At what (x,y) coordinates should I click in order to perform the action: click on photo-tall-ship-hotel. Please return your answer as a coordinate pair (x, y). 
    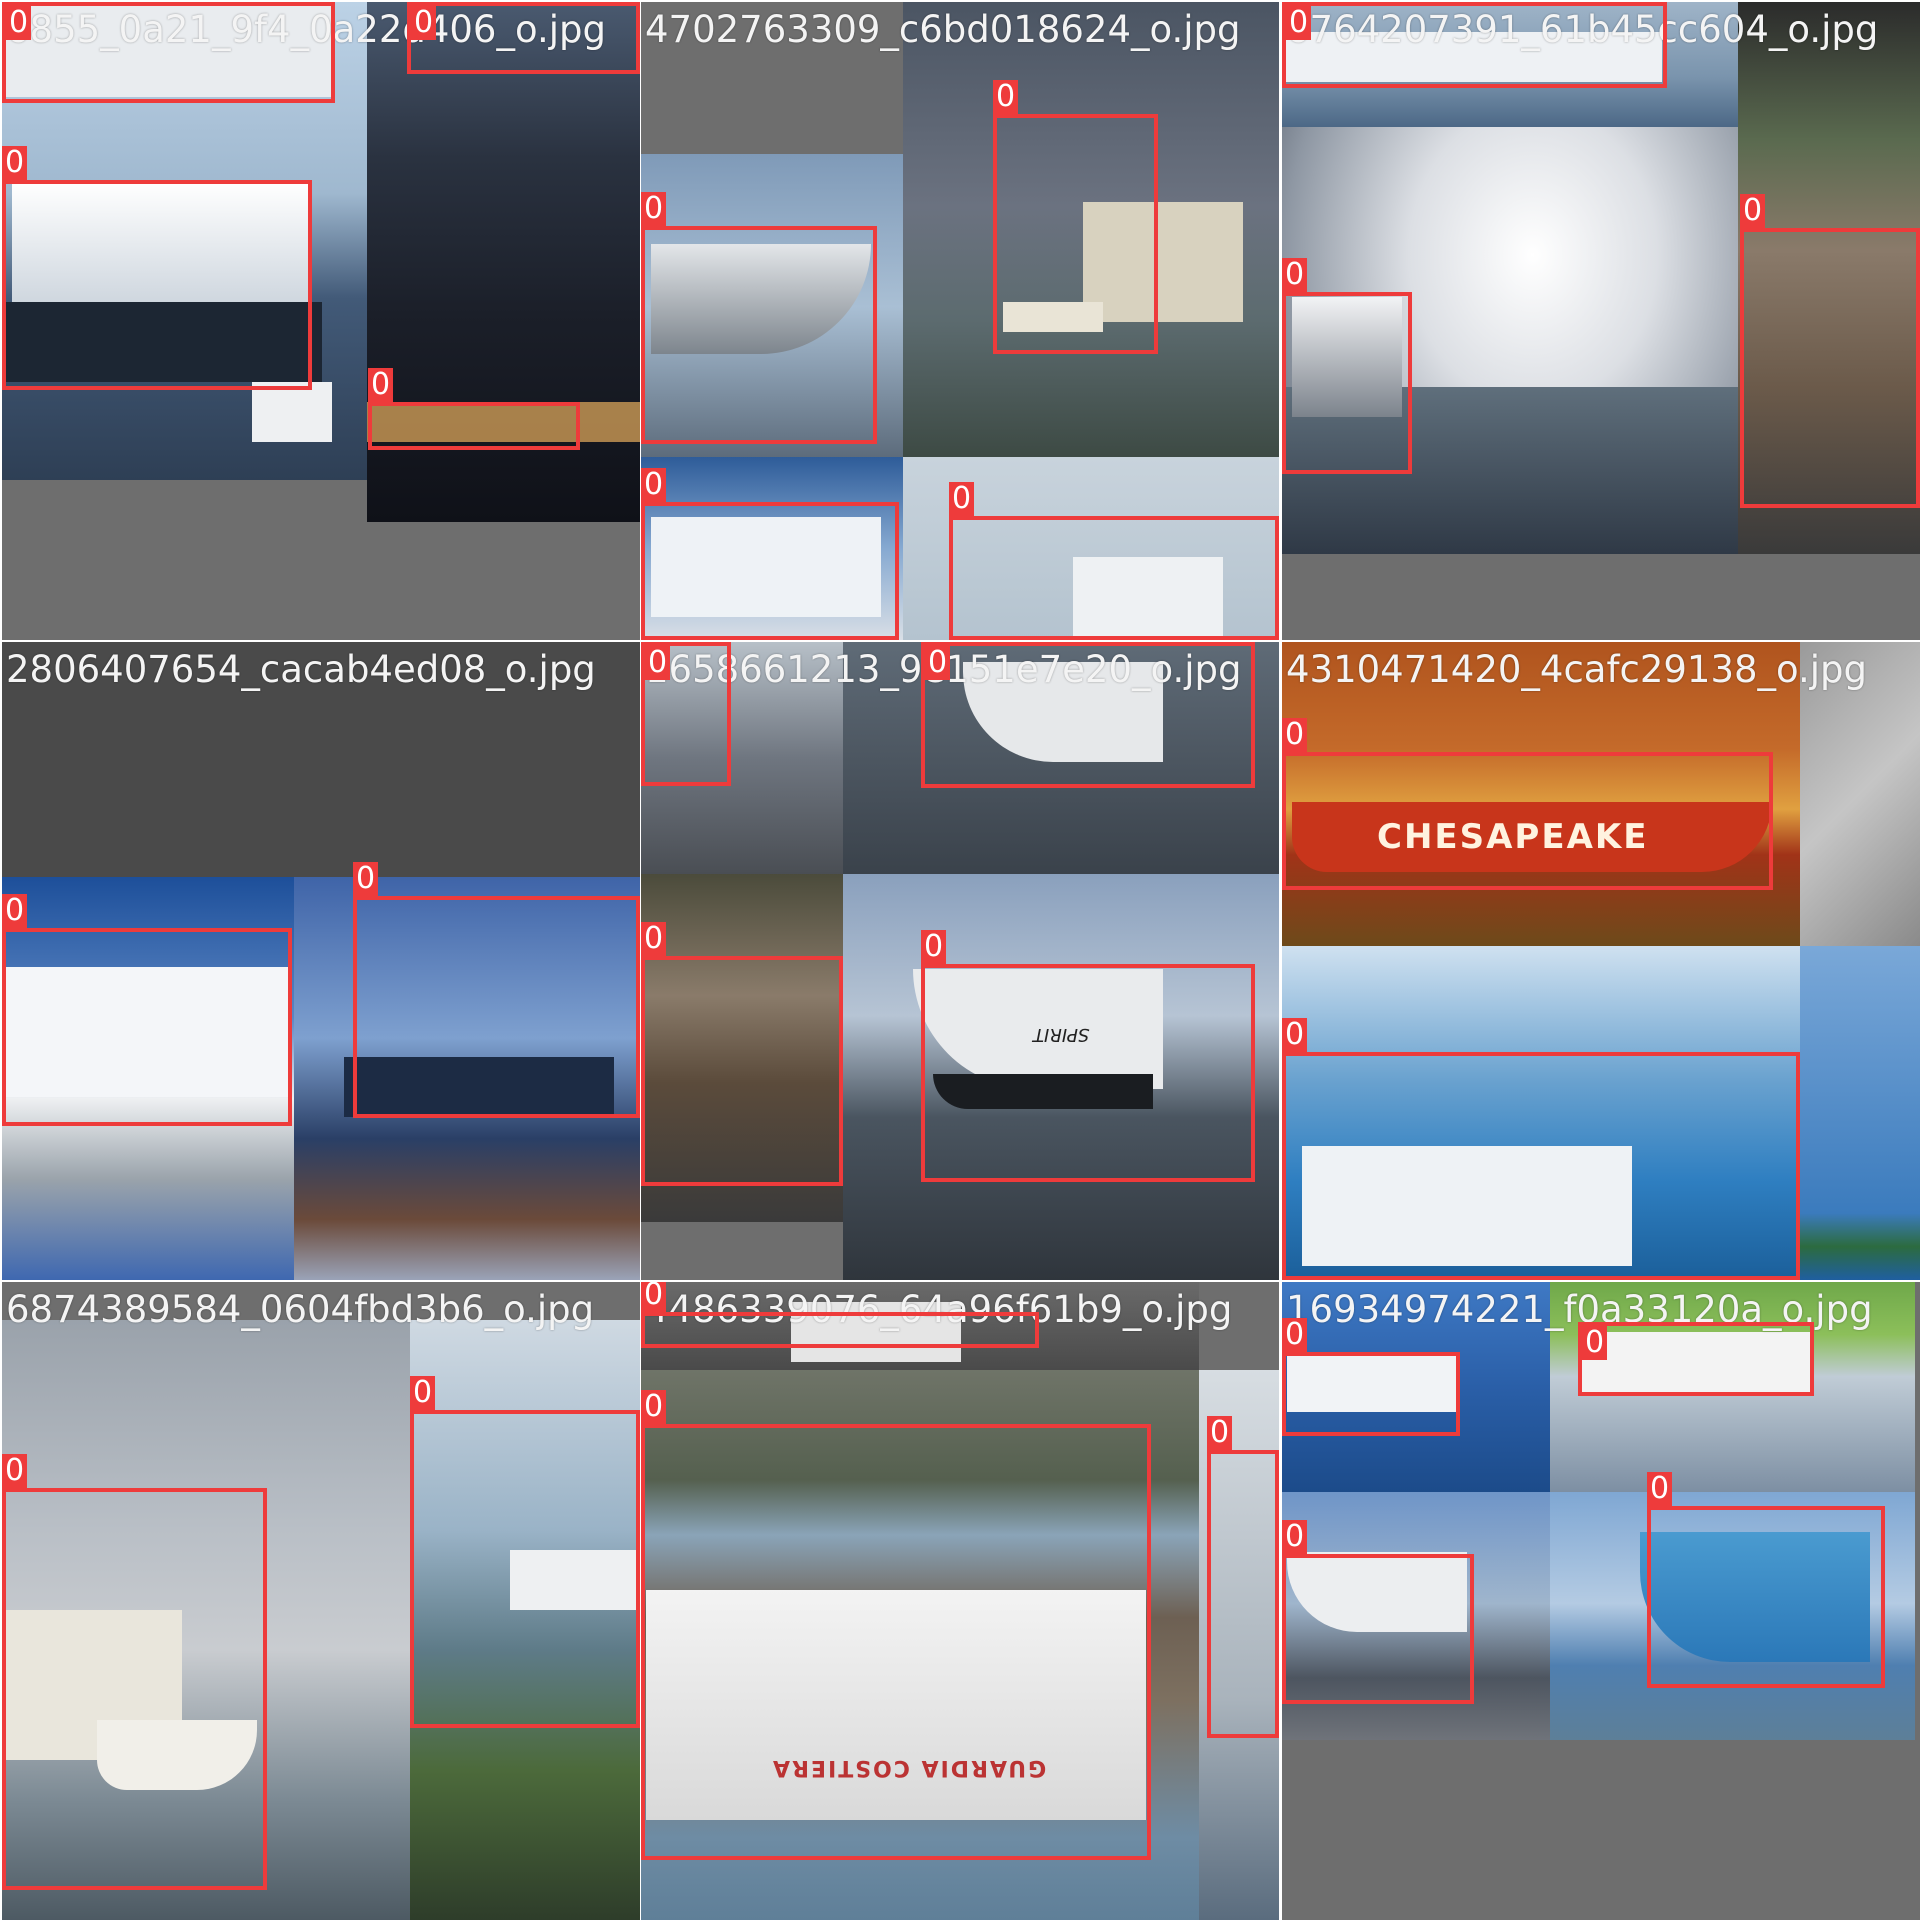
    Looking at the image, I should click on (1091, 229).